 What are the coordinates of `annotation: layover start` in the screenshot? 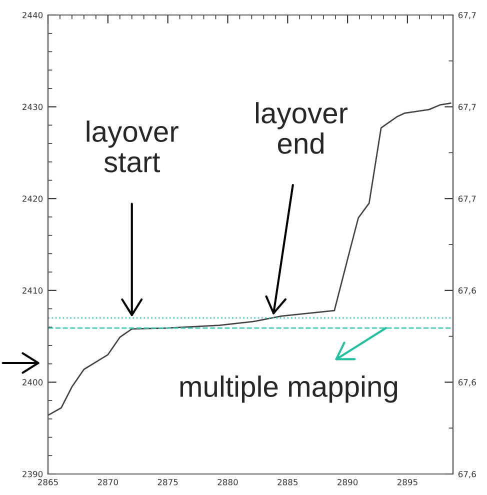 It's located at (132, 146).